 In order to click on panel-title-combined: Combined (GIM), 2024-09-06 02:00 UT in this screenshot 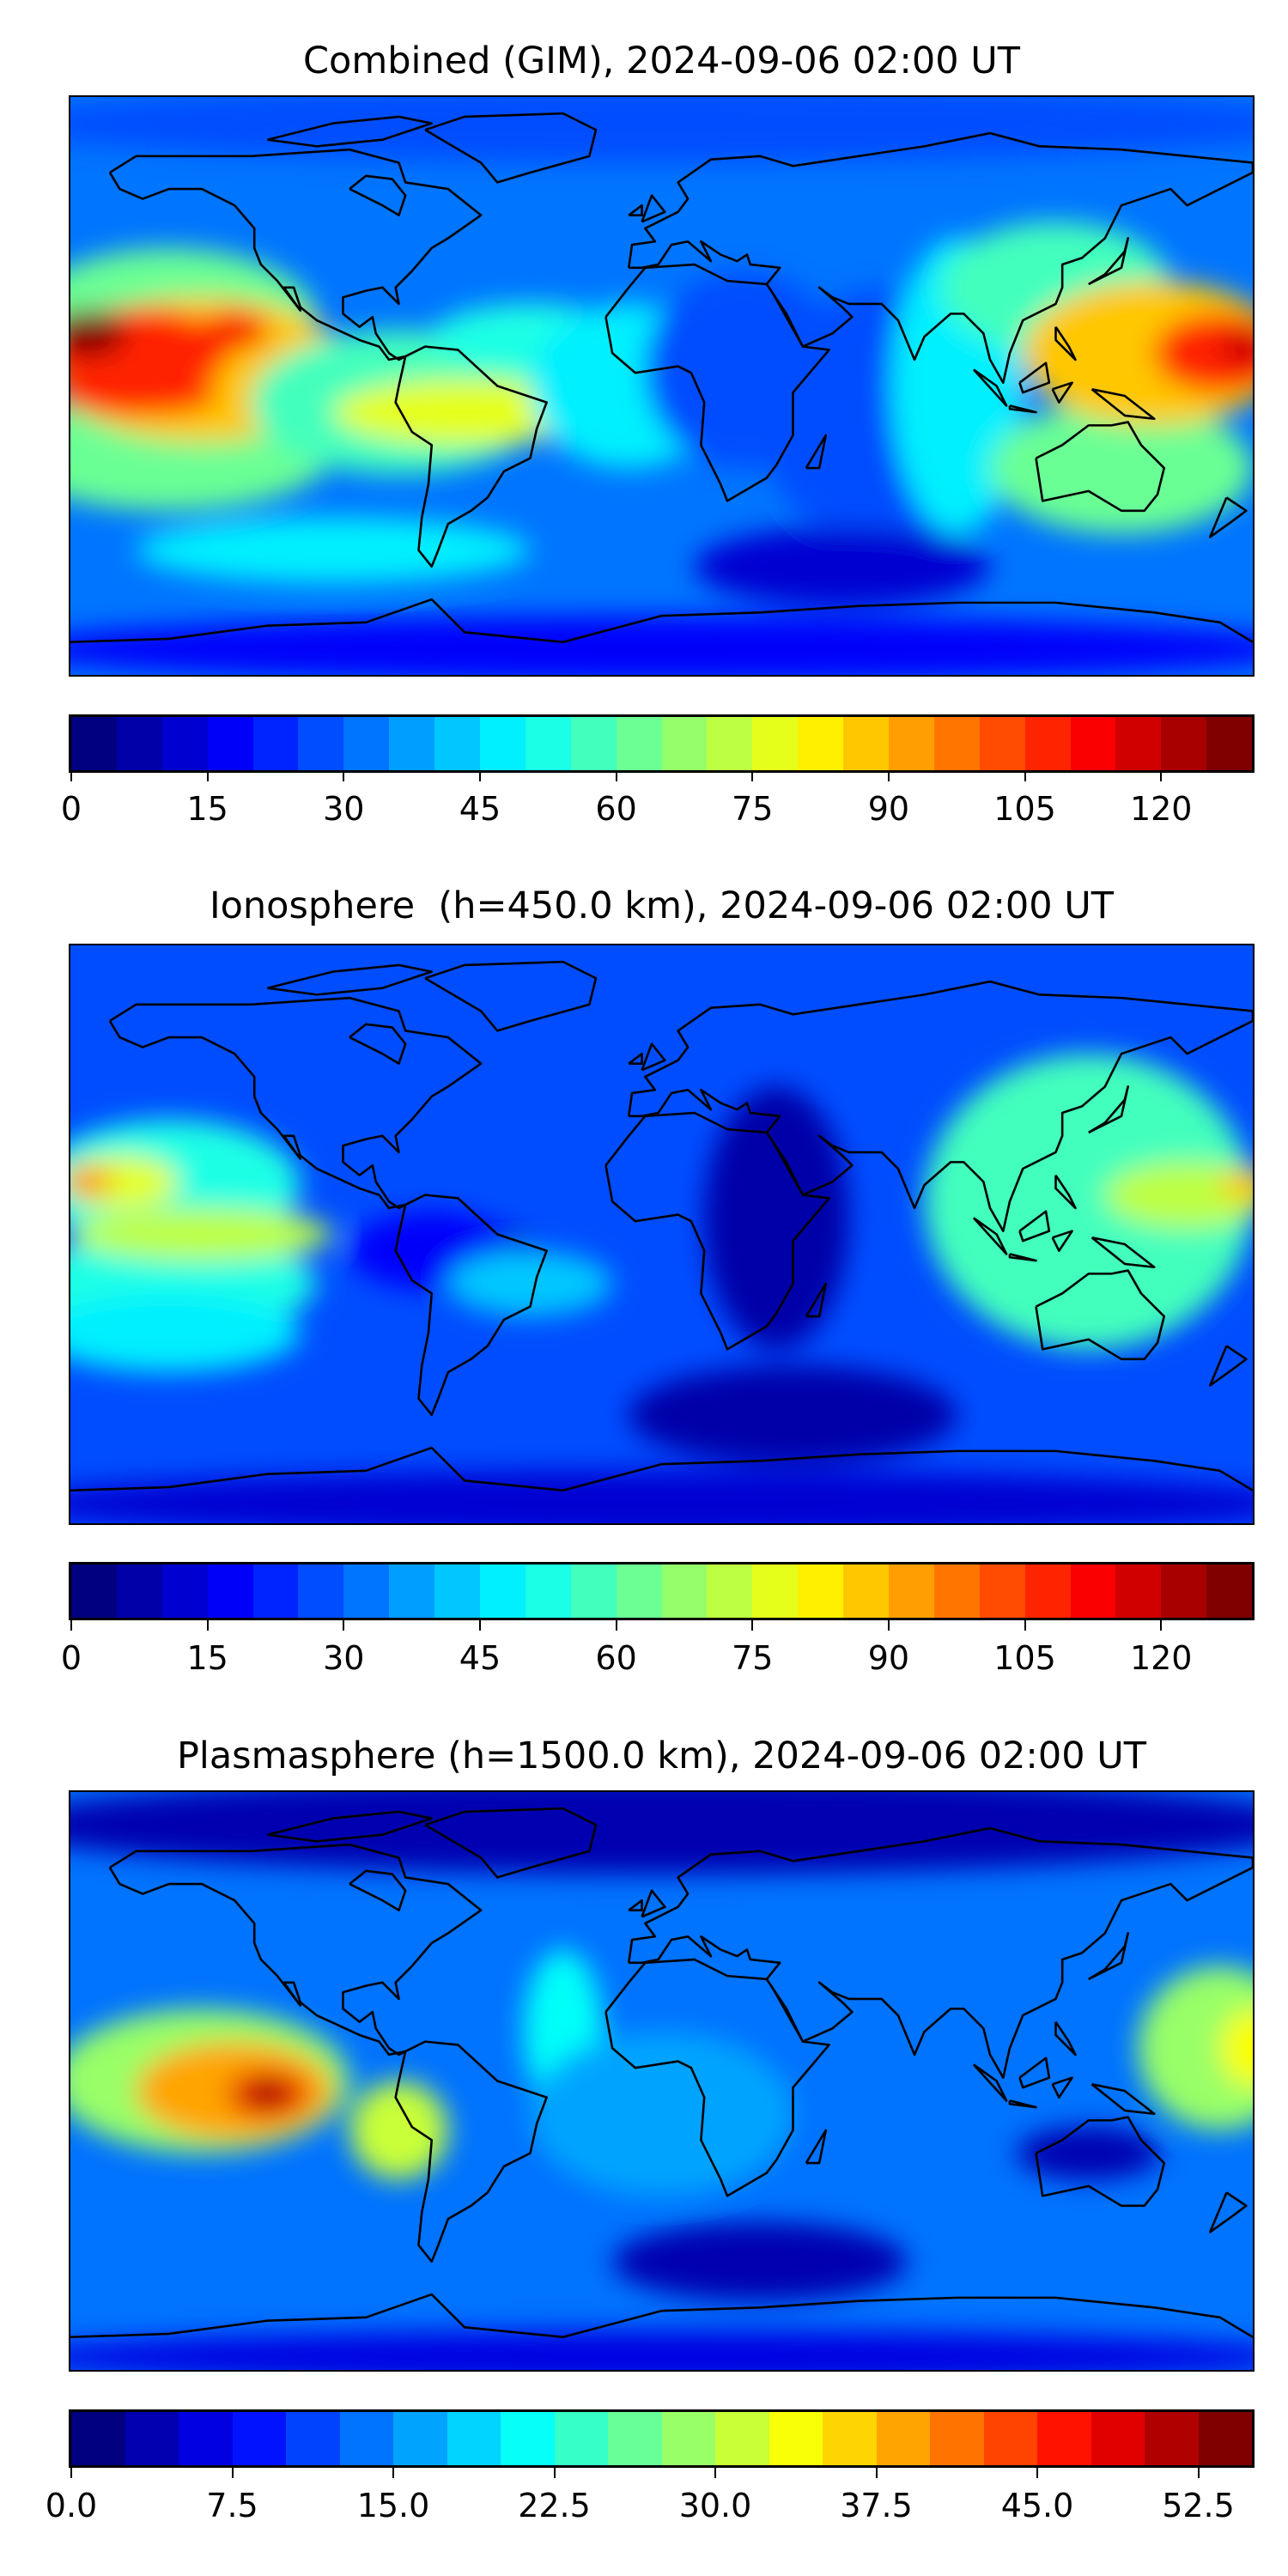, I will do `click(661, 61)`.